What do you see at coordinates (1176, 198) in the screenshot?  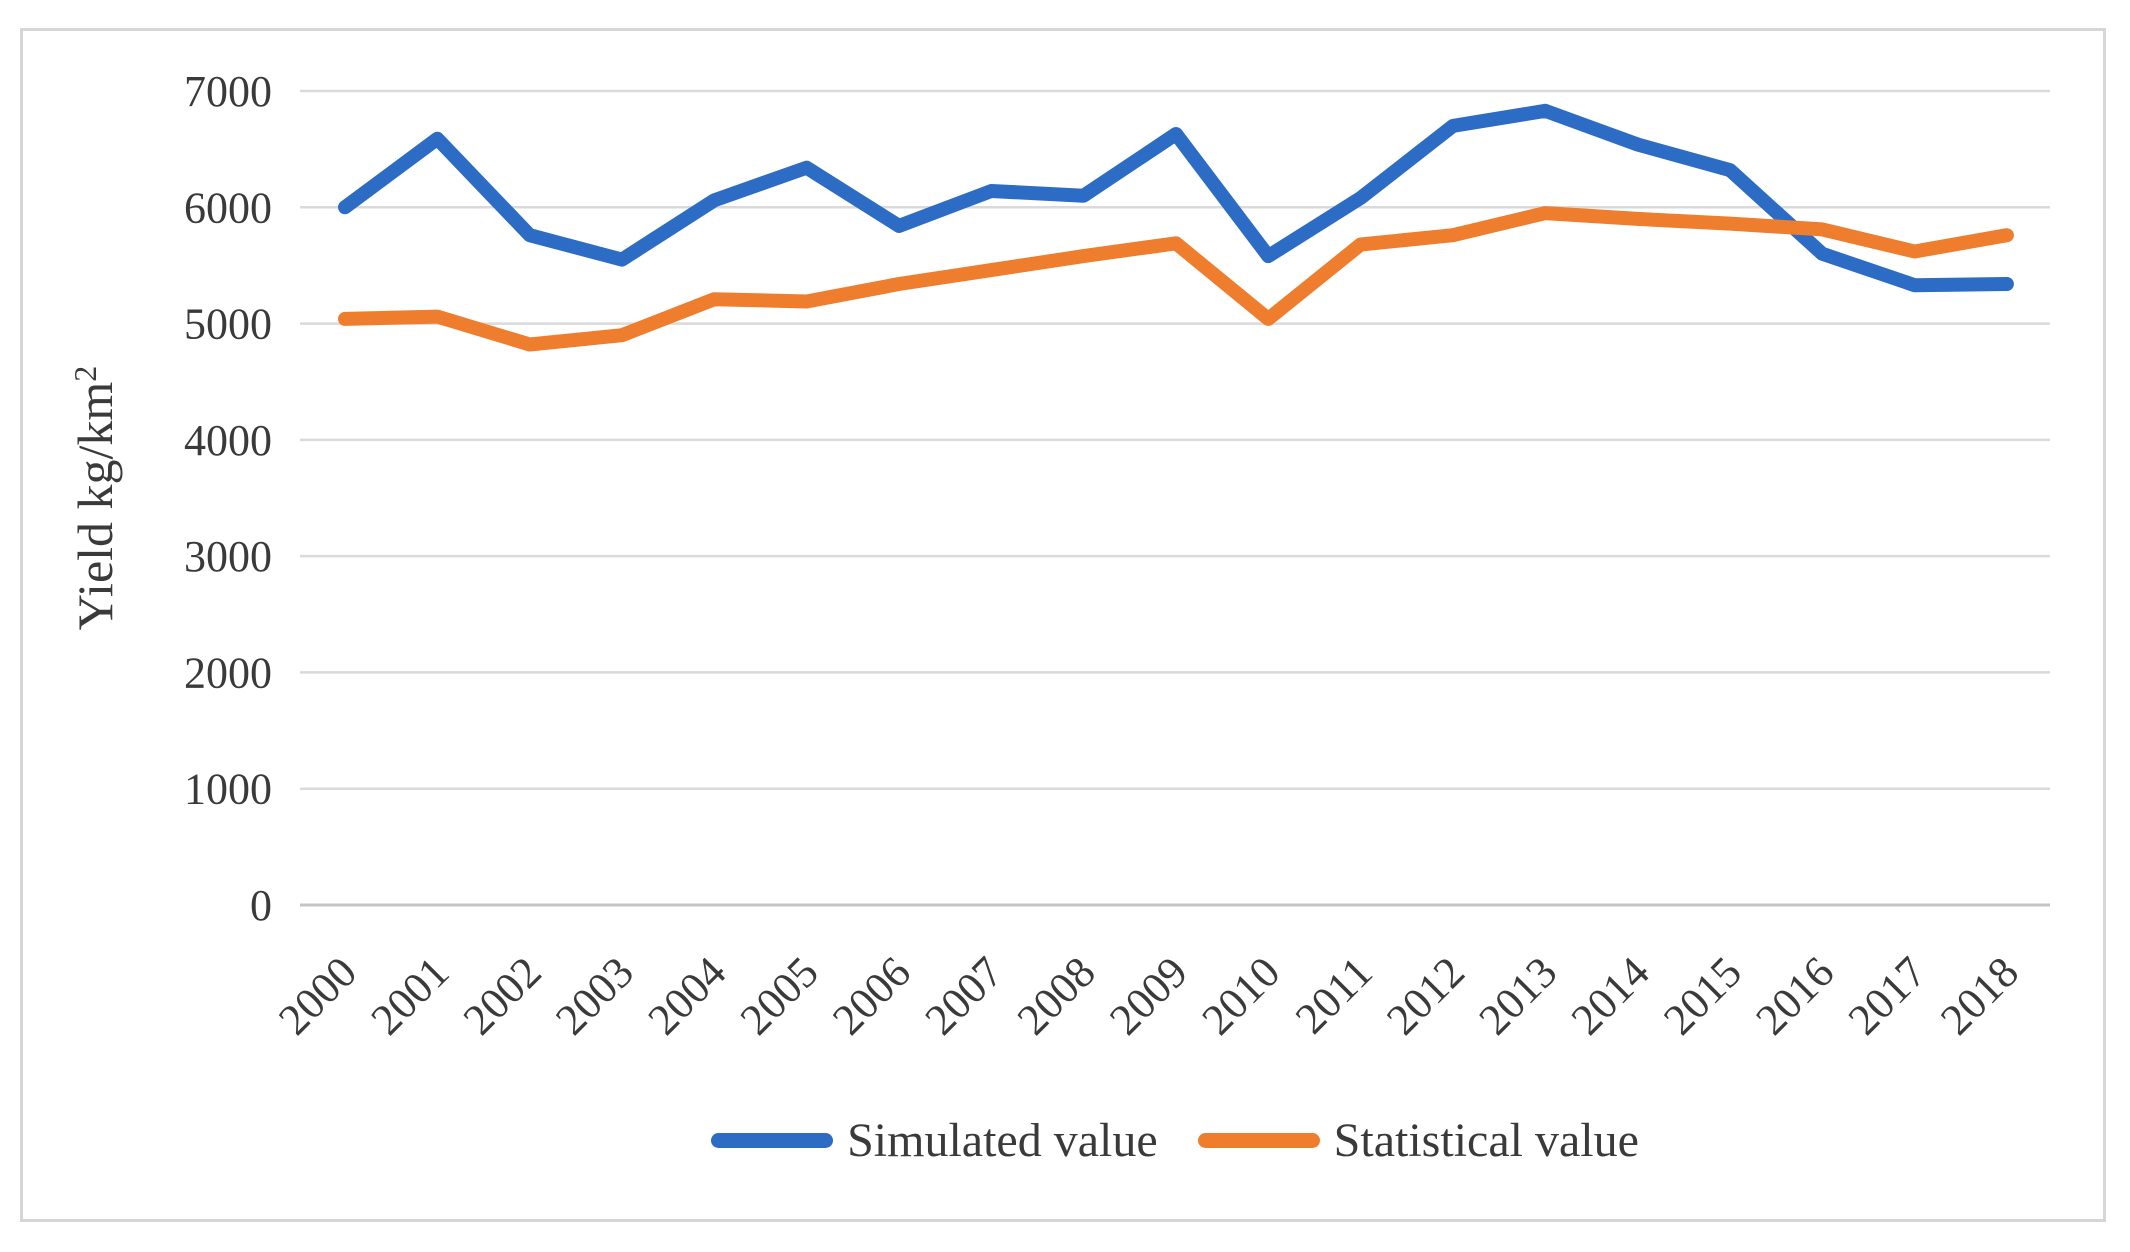 I see `series-line-simulated-value` at bounding box center [1176, 198].